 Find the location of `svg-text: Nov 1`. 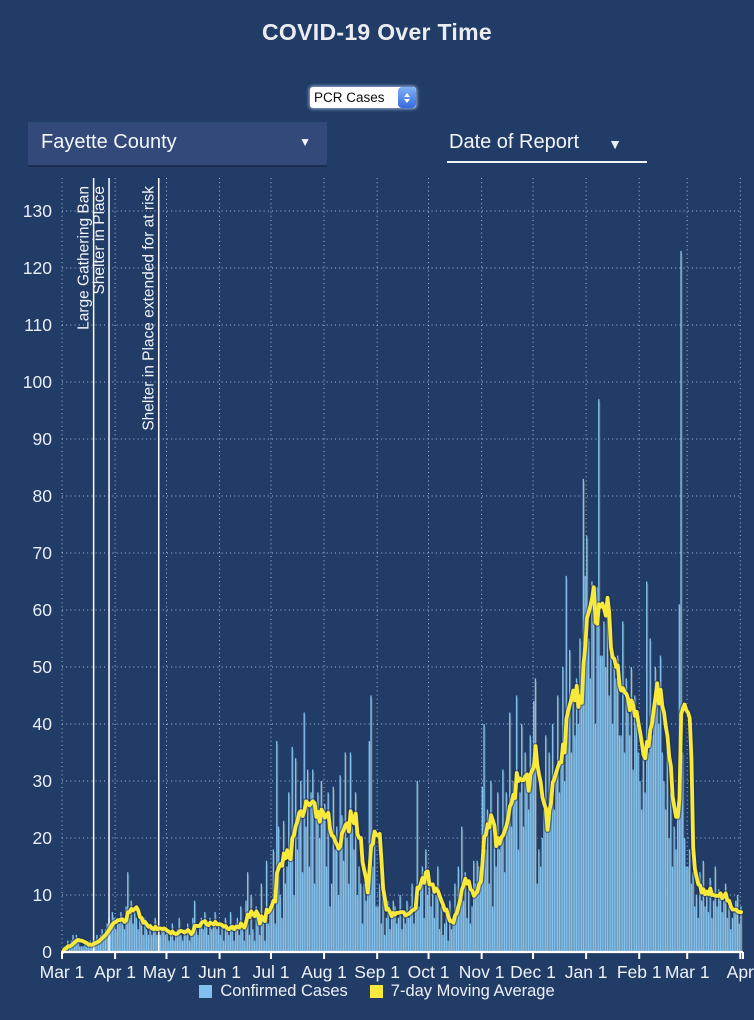

svg-text: Nov 1 is located at coordinates (482, 972).